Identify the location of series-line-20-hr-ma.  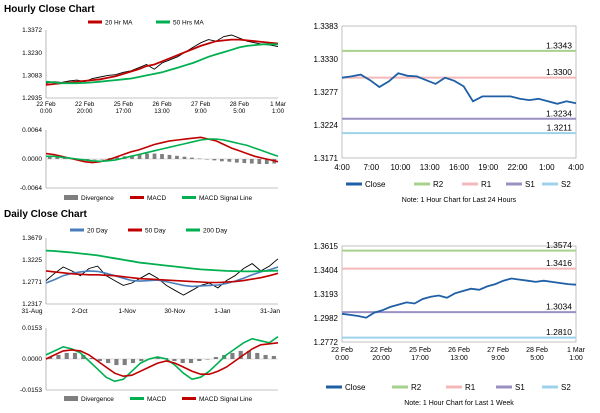
(162, 62).